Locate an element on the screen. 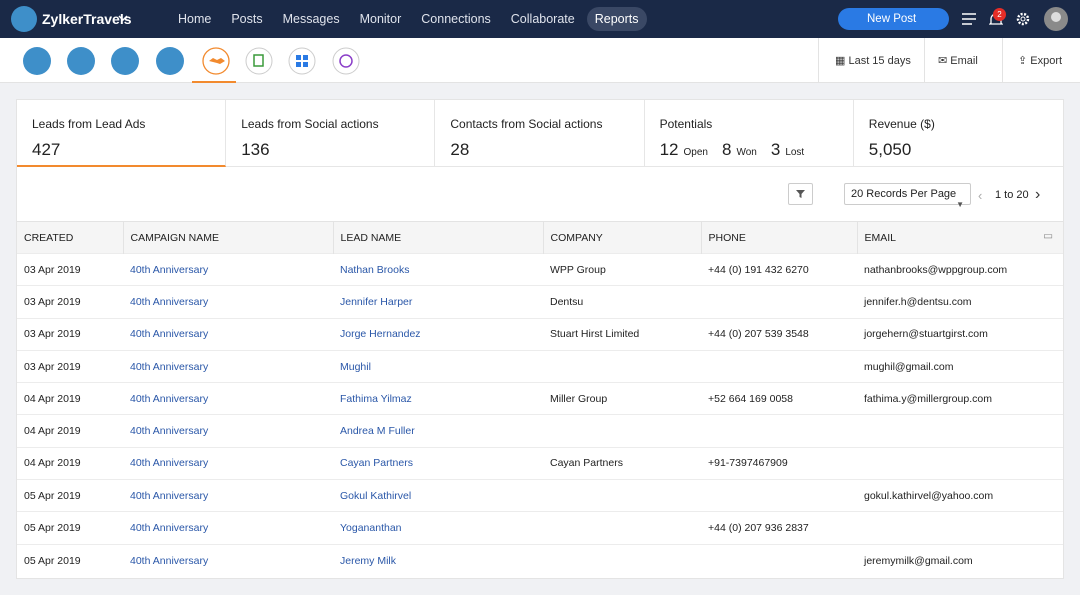 This screenshot has height=595, width=1080. table-cell: +44 (0) 207 539 3548 is located at coordinates (779, 334).